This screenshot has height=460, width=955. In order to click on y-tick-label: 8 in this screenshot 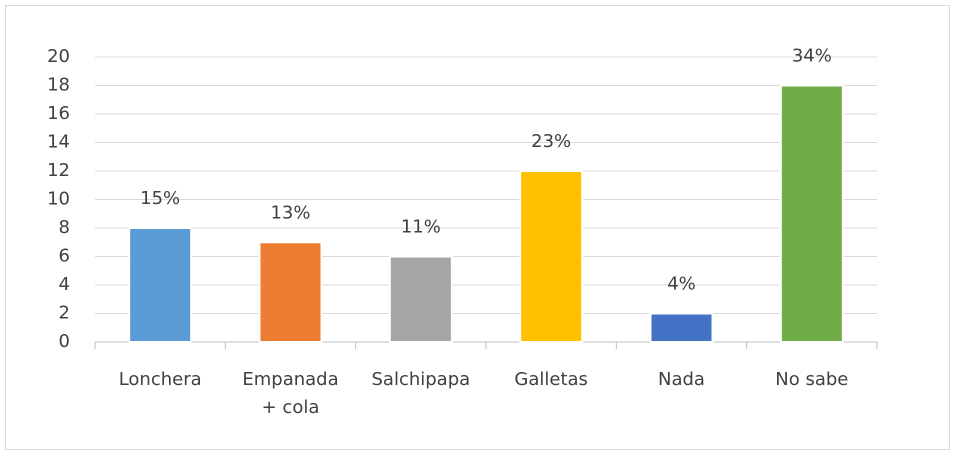, I will do `click(64, 227)`.